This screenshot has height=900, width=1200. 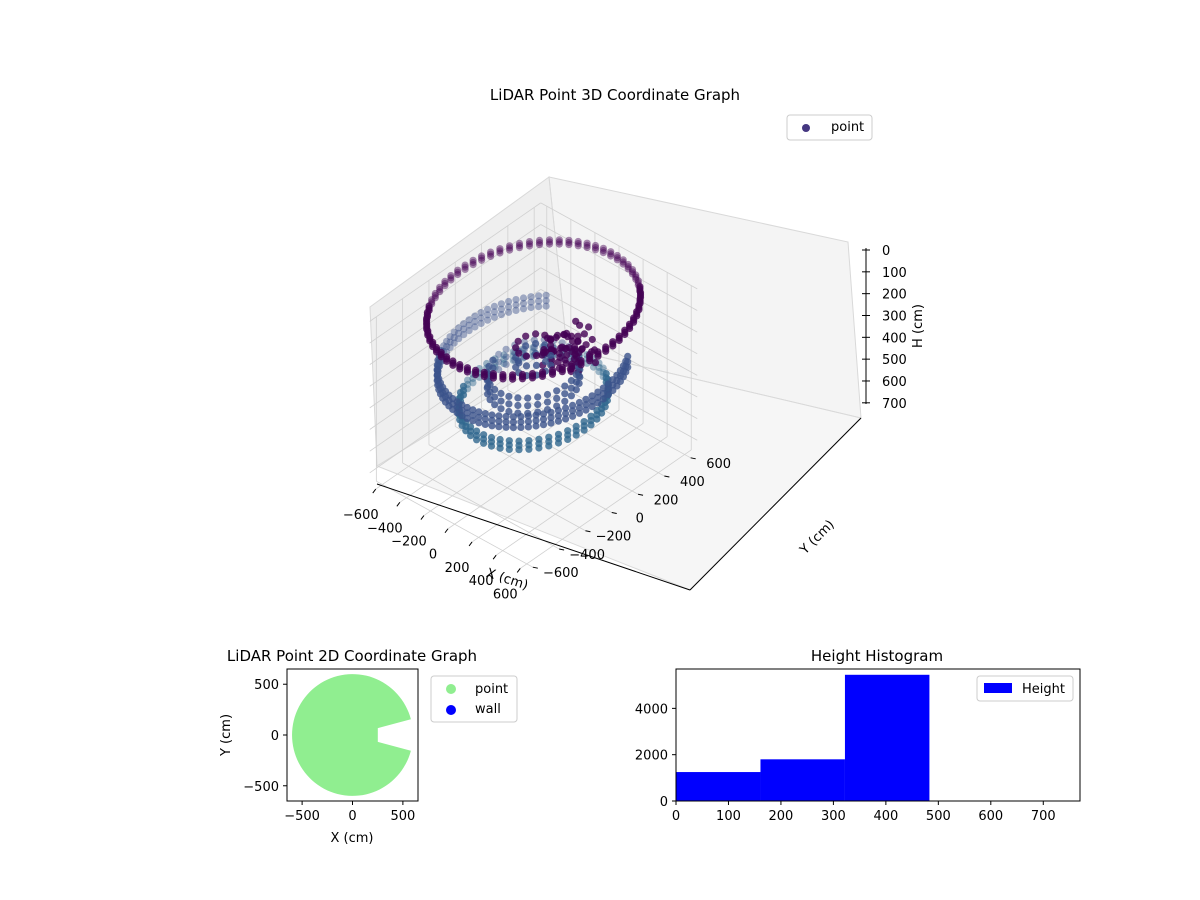 I want to click on chart-3d-title: LiDAR Point 3D Coordinate Graph, so click(x=615, y=95).